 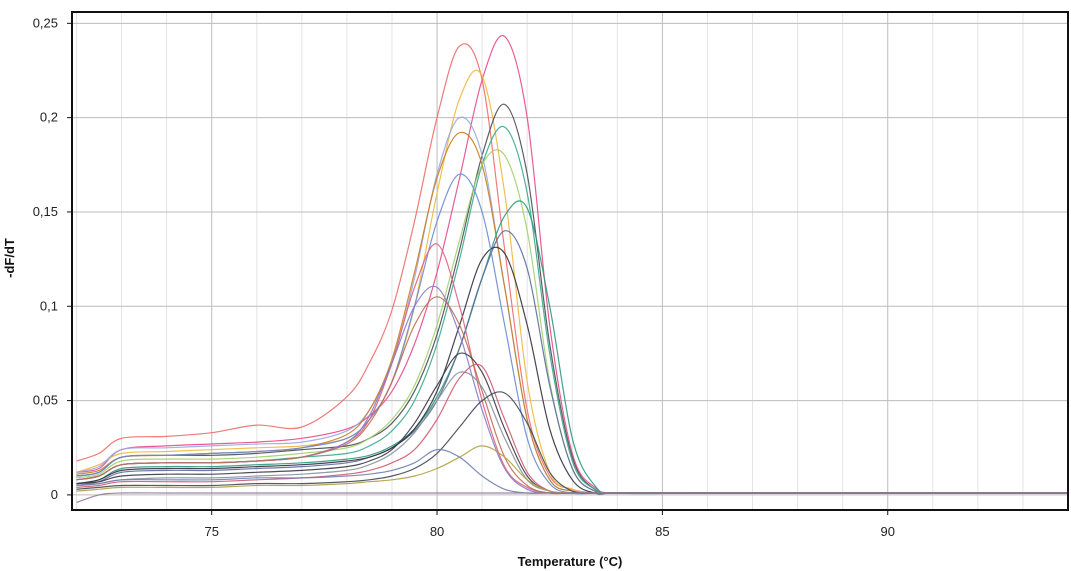 What do you see at coordinates (887, 531) in the screenshot?
I see `x-tick-label: 90` at bounding box center [887, 531].